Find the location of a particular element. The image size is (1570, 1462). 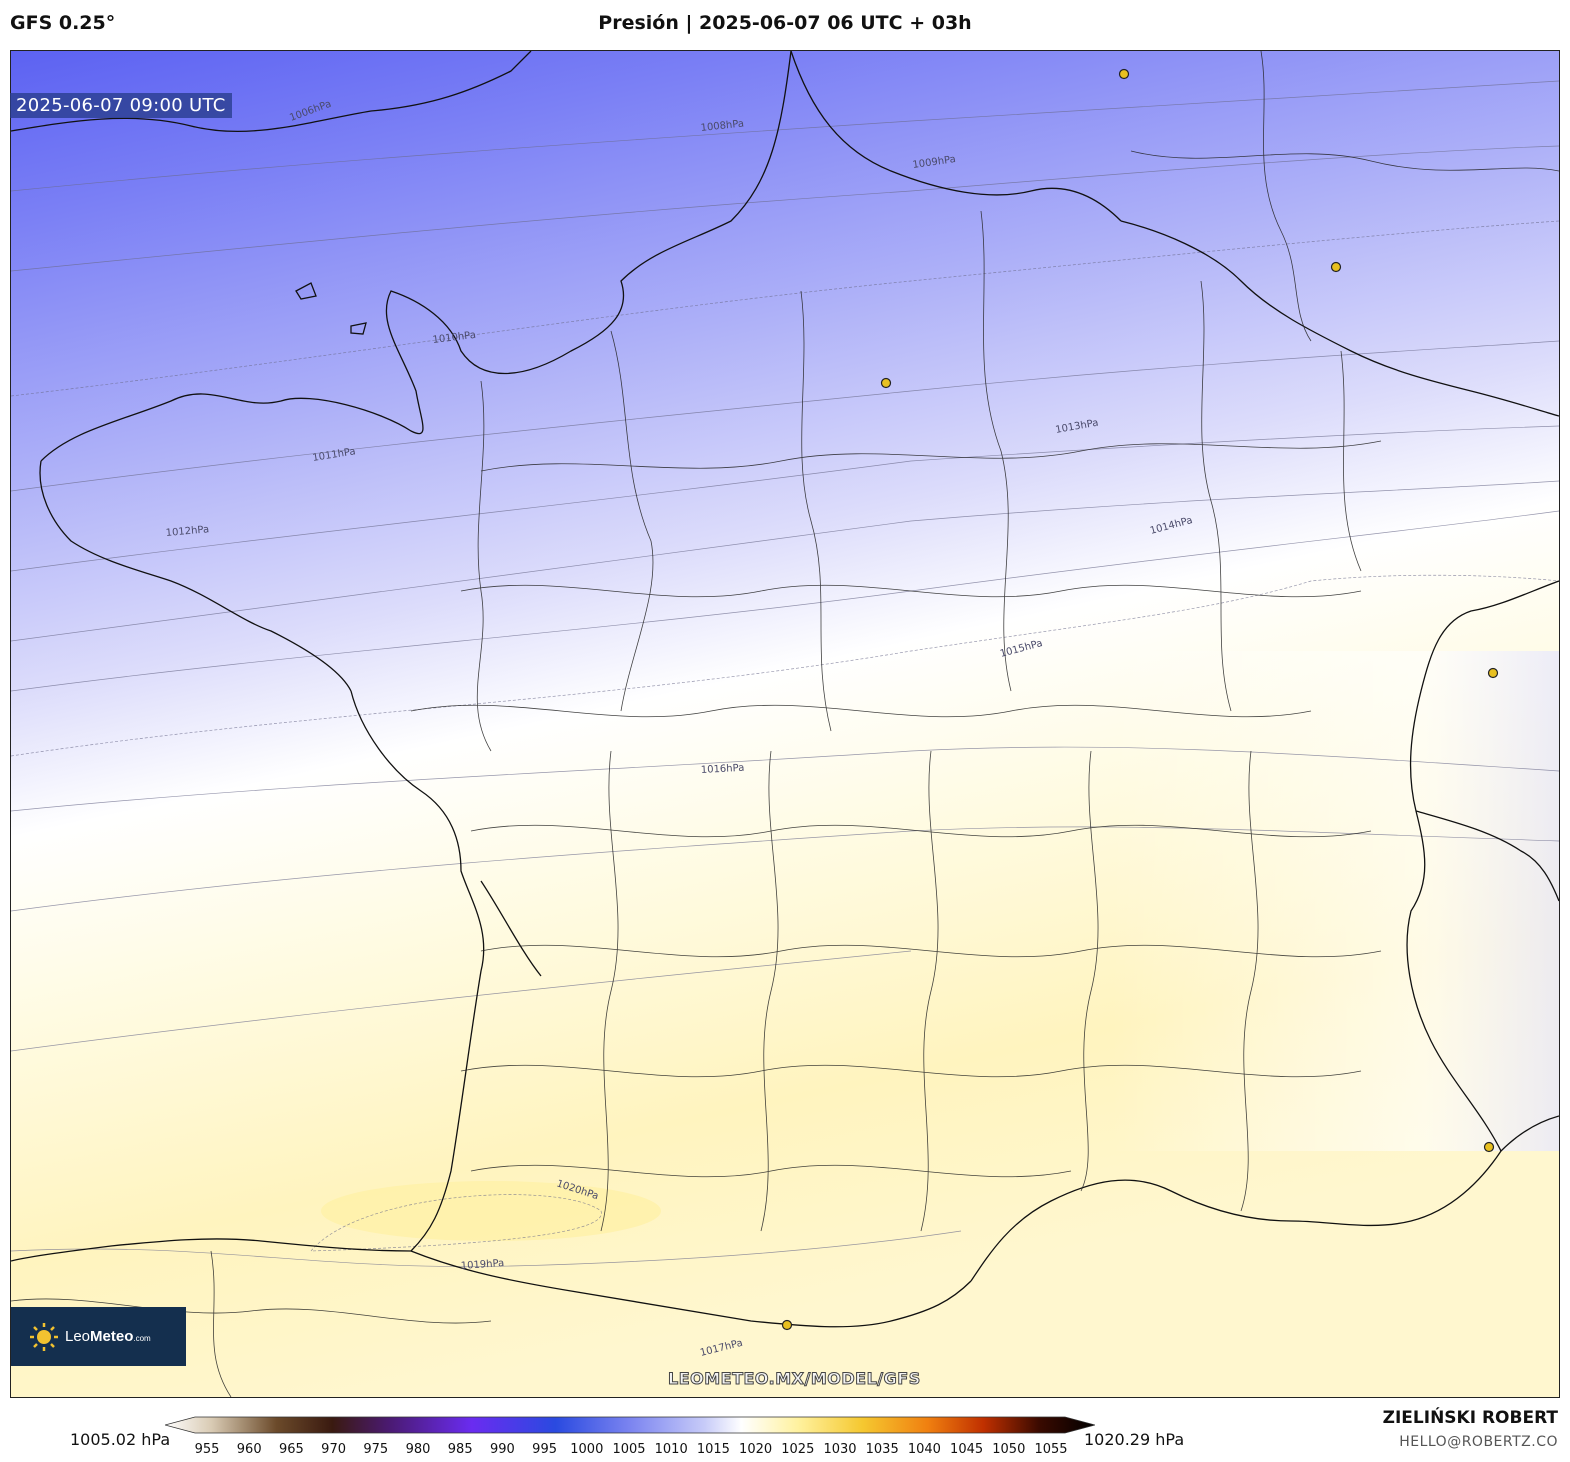

author-email: HELLO@ROBERTZ.CO is located at coordinates (1478, 1442).